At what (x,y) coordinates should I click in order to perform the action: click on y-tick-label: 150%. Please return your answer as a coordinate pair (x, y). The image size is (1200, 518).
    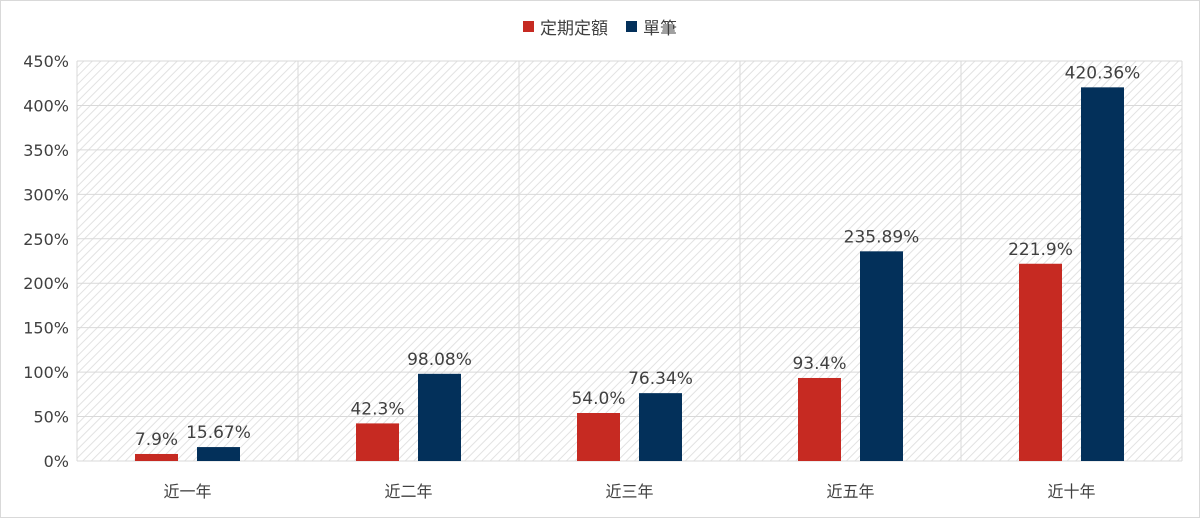
    Looking at the image, I should click on (46, 328).